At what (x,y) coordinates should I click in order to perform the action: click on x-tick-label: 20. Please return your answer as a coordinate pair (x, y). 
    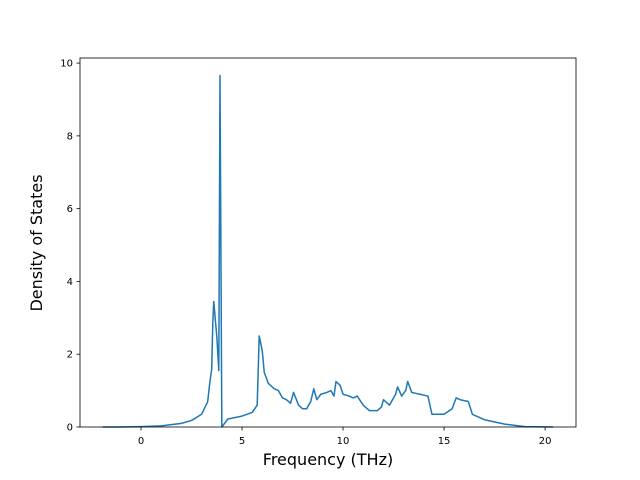
    Looking at the image, I should click on (545, 441).